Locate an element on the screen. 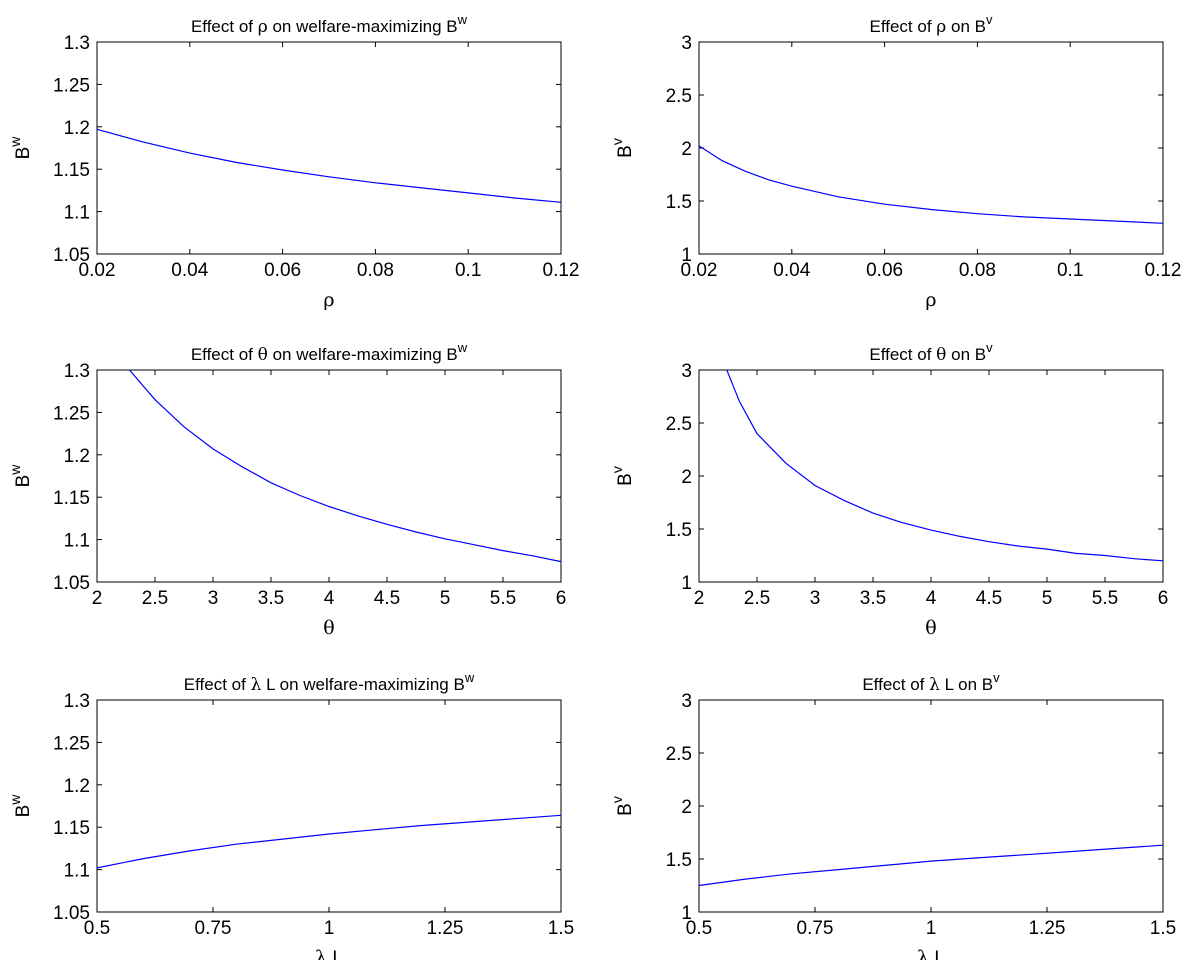 The image size is (1193, 960). x-tick-label: 6 is located at coordinates (1163, 598).